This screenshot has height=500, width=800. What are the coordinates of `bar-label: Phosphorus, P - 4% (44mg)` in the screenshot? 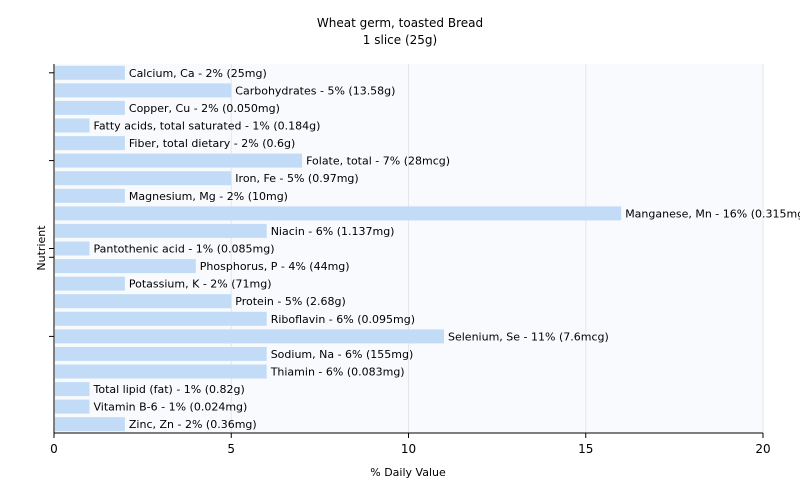 It's located at (275, 266).